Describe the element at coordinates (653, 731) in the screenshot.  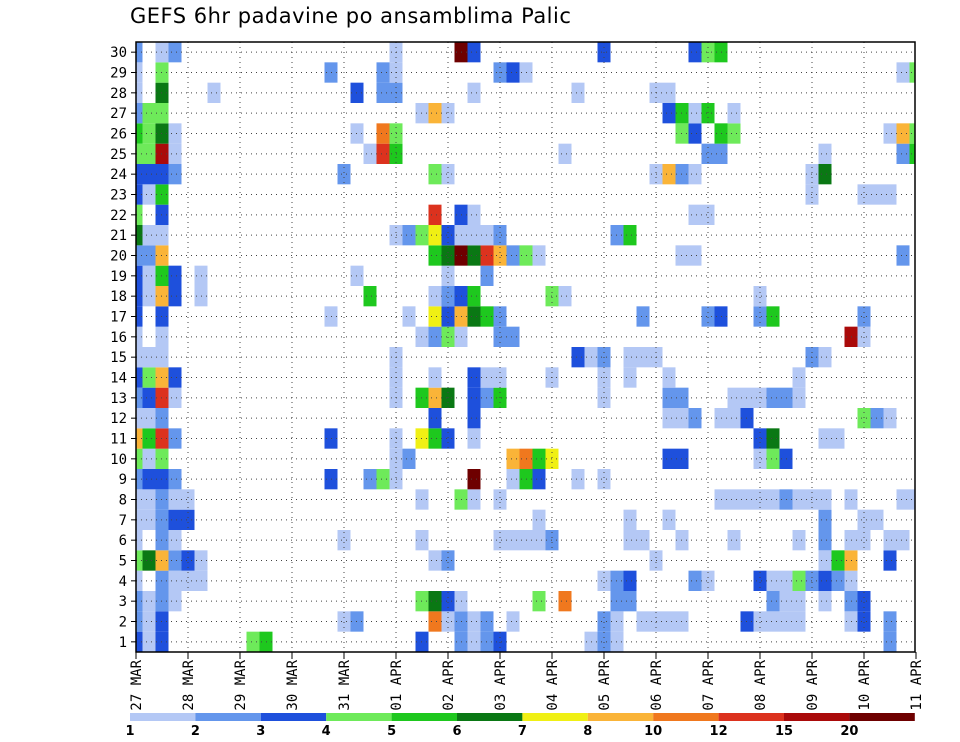
I see `legend-label: 10` at that location.